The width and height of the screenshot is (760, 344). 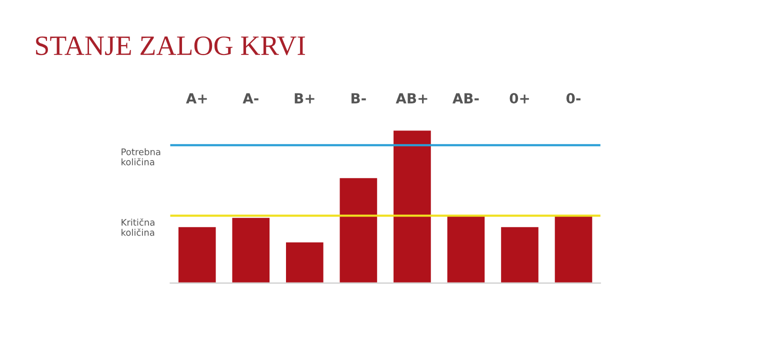 What do you see at coordinates (196, 98) in the screenshot?
I see `x-tick-label: A+` at bounding box center [196, 98].